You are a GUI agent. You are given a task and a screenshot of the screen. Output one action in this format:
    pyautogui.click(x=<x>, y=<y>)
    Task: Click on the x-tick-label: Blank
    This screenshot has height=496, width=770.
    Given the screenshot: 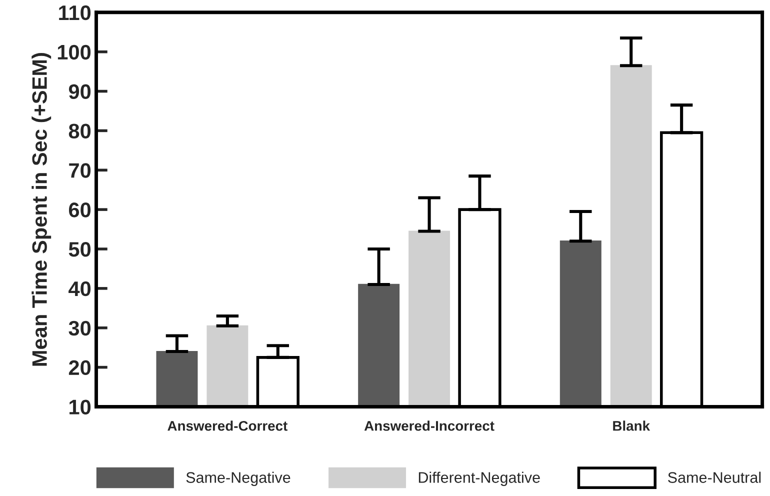 What is the action you would take?
    pyautogui.click(x=631, y=425)
    